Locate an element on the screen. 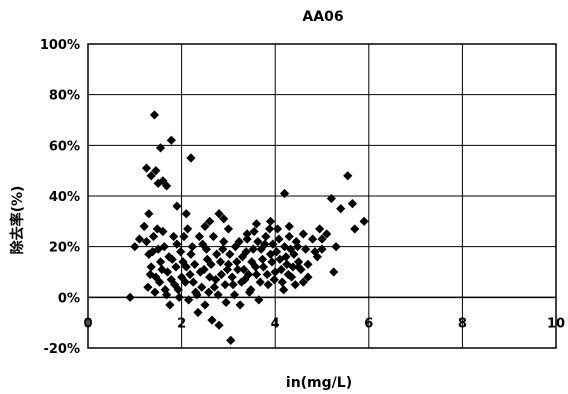  y-tick-label: 80% is located at coordinates (64, 96).